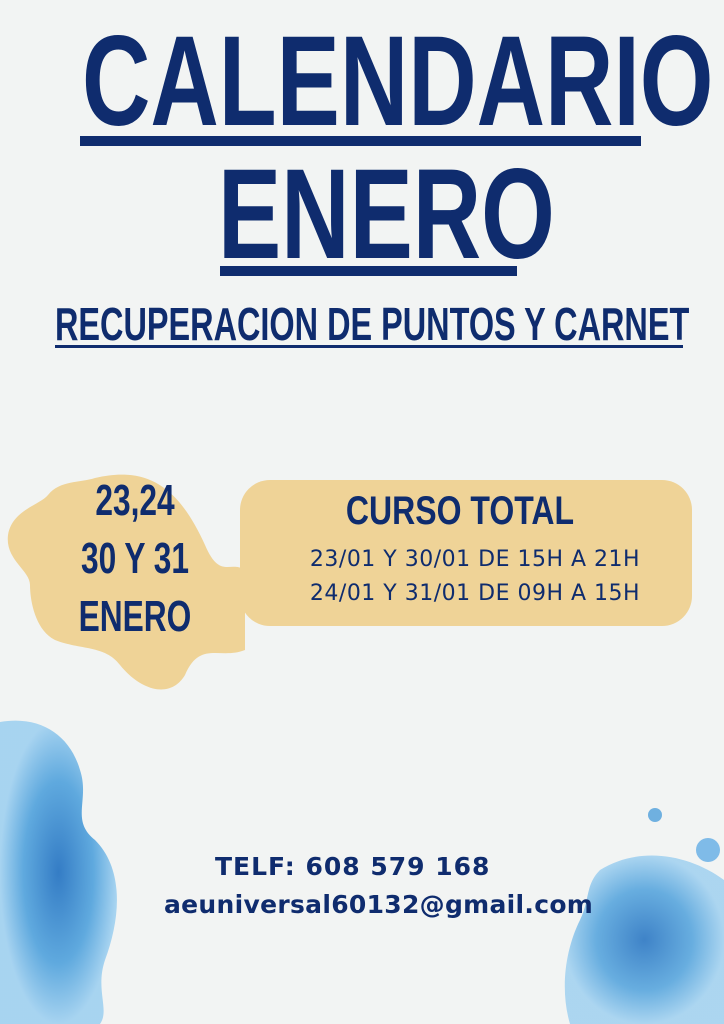 This screenshot has height=1024, width=724. What do you see at coordinates (379, 904) in the screenshot?
I see `contact-email: aeuniversal60132@gmail.com` at bounding box center [379, 904].